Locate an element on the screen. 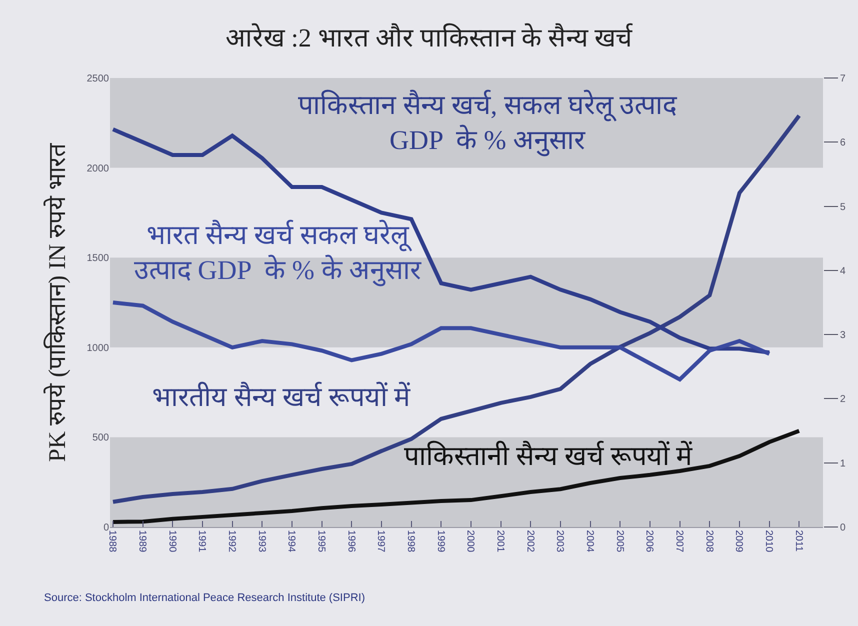  y2-tick-label: 7 is located at coordinates (843, 79).